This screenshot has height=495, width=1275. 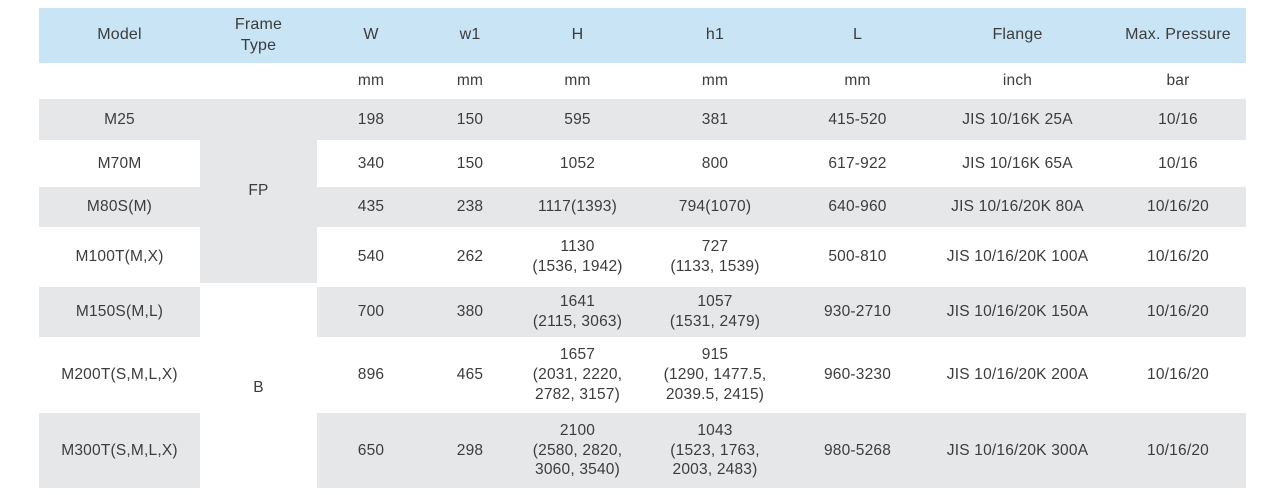 I want to click on unit-w1: mm, so click(x=470, y=81).